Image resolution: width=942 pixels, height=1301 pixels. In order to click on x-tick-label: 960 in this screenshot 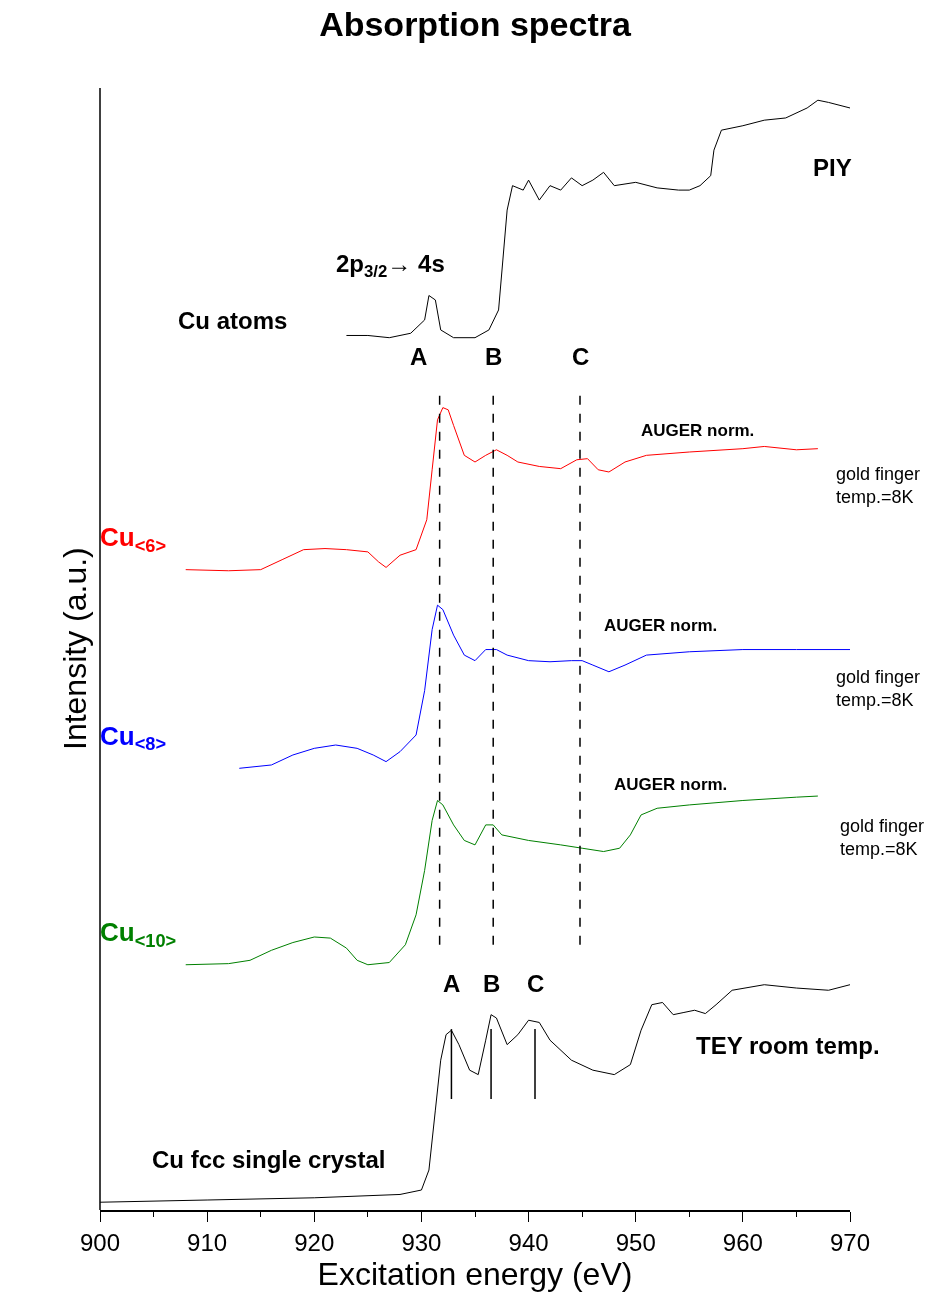, I will do `click(742, 1242)`.